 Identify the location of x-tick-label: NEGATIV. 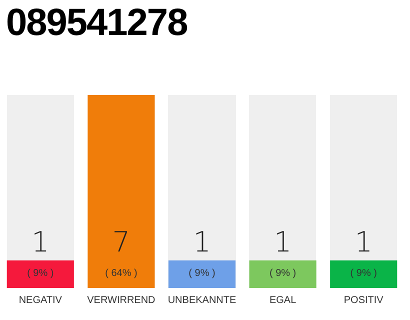
(40, 300).